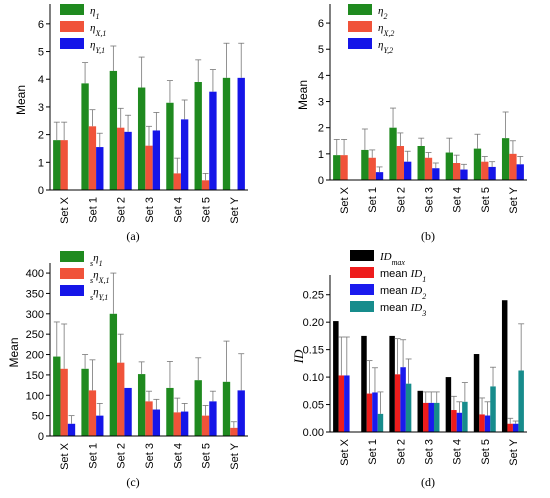  I want to click on legend-entry: ηY,1, so click(97, 47).